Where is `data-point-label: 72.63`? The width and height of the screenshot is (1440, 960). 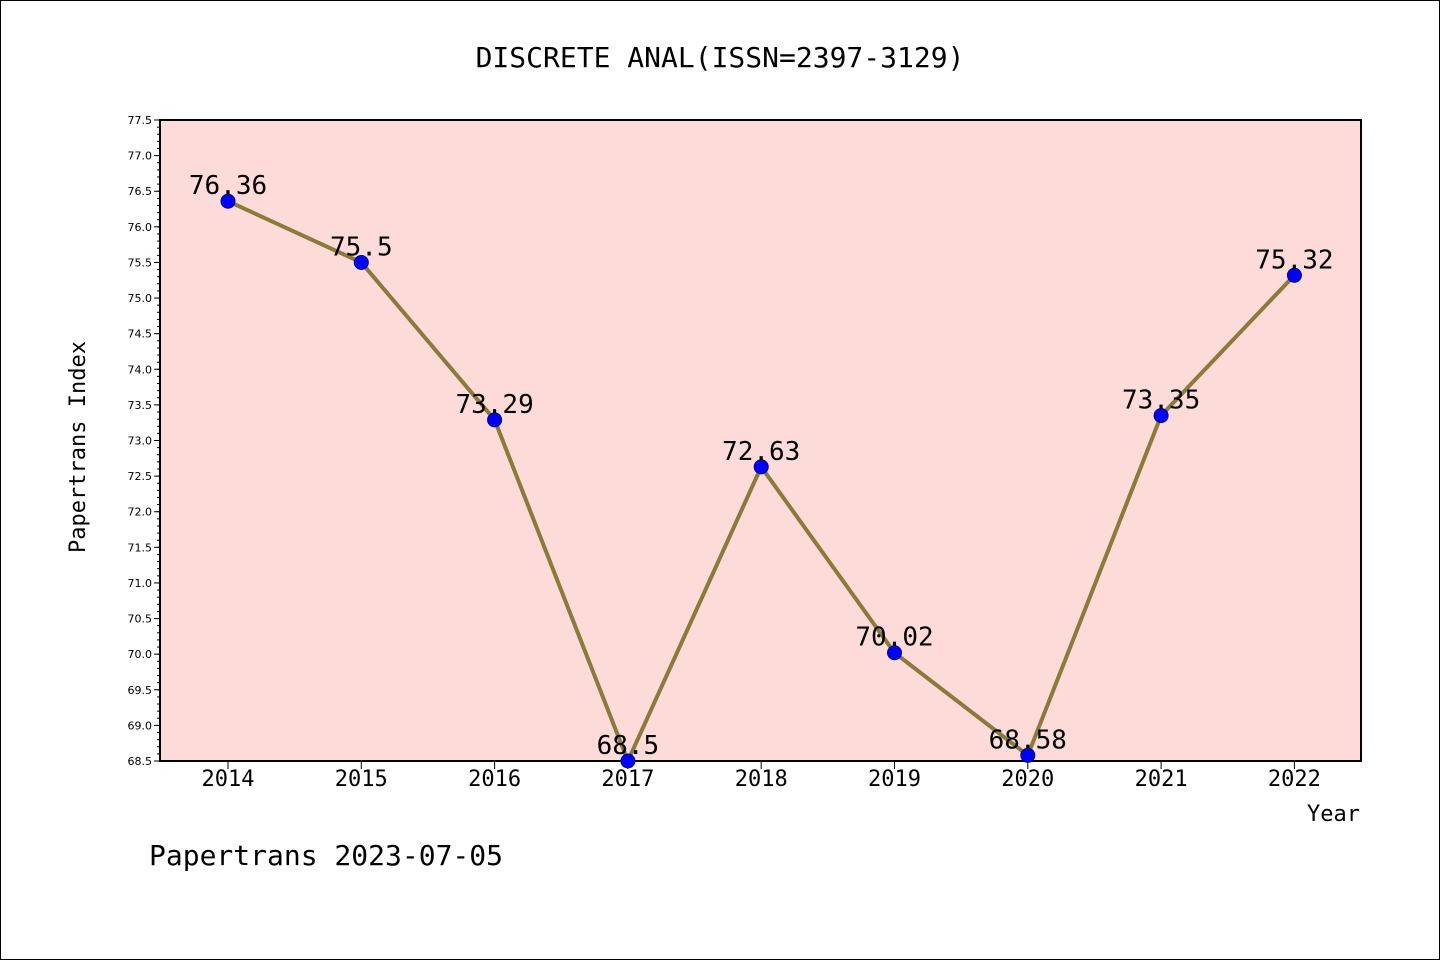
data-point-label: 72.63 is located at coordinates (761, 452).